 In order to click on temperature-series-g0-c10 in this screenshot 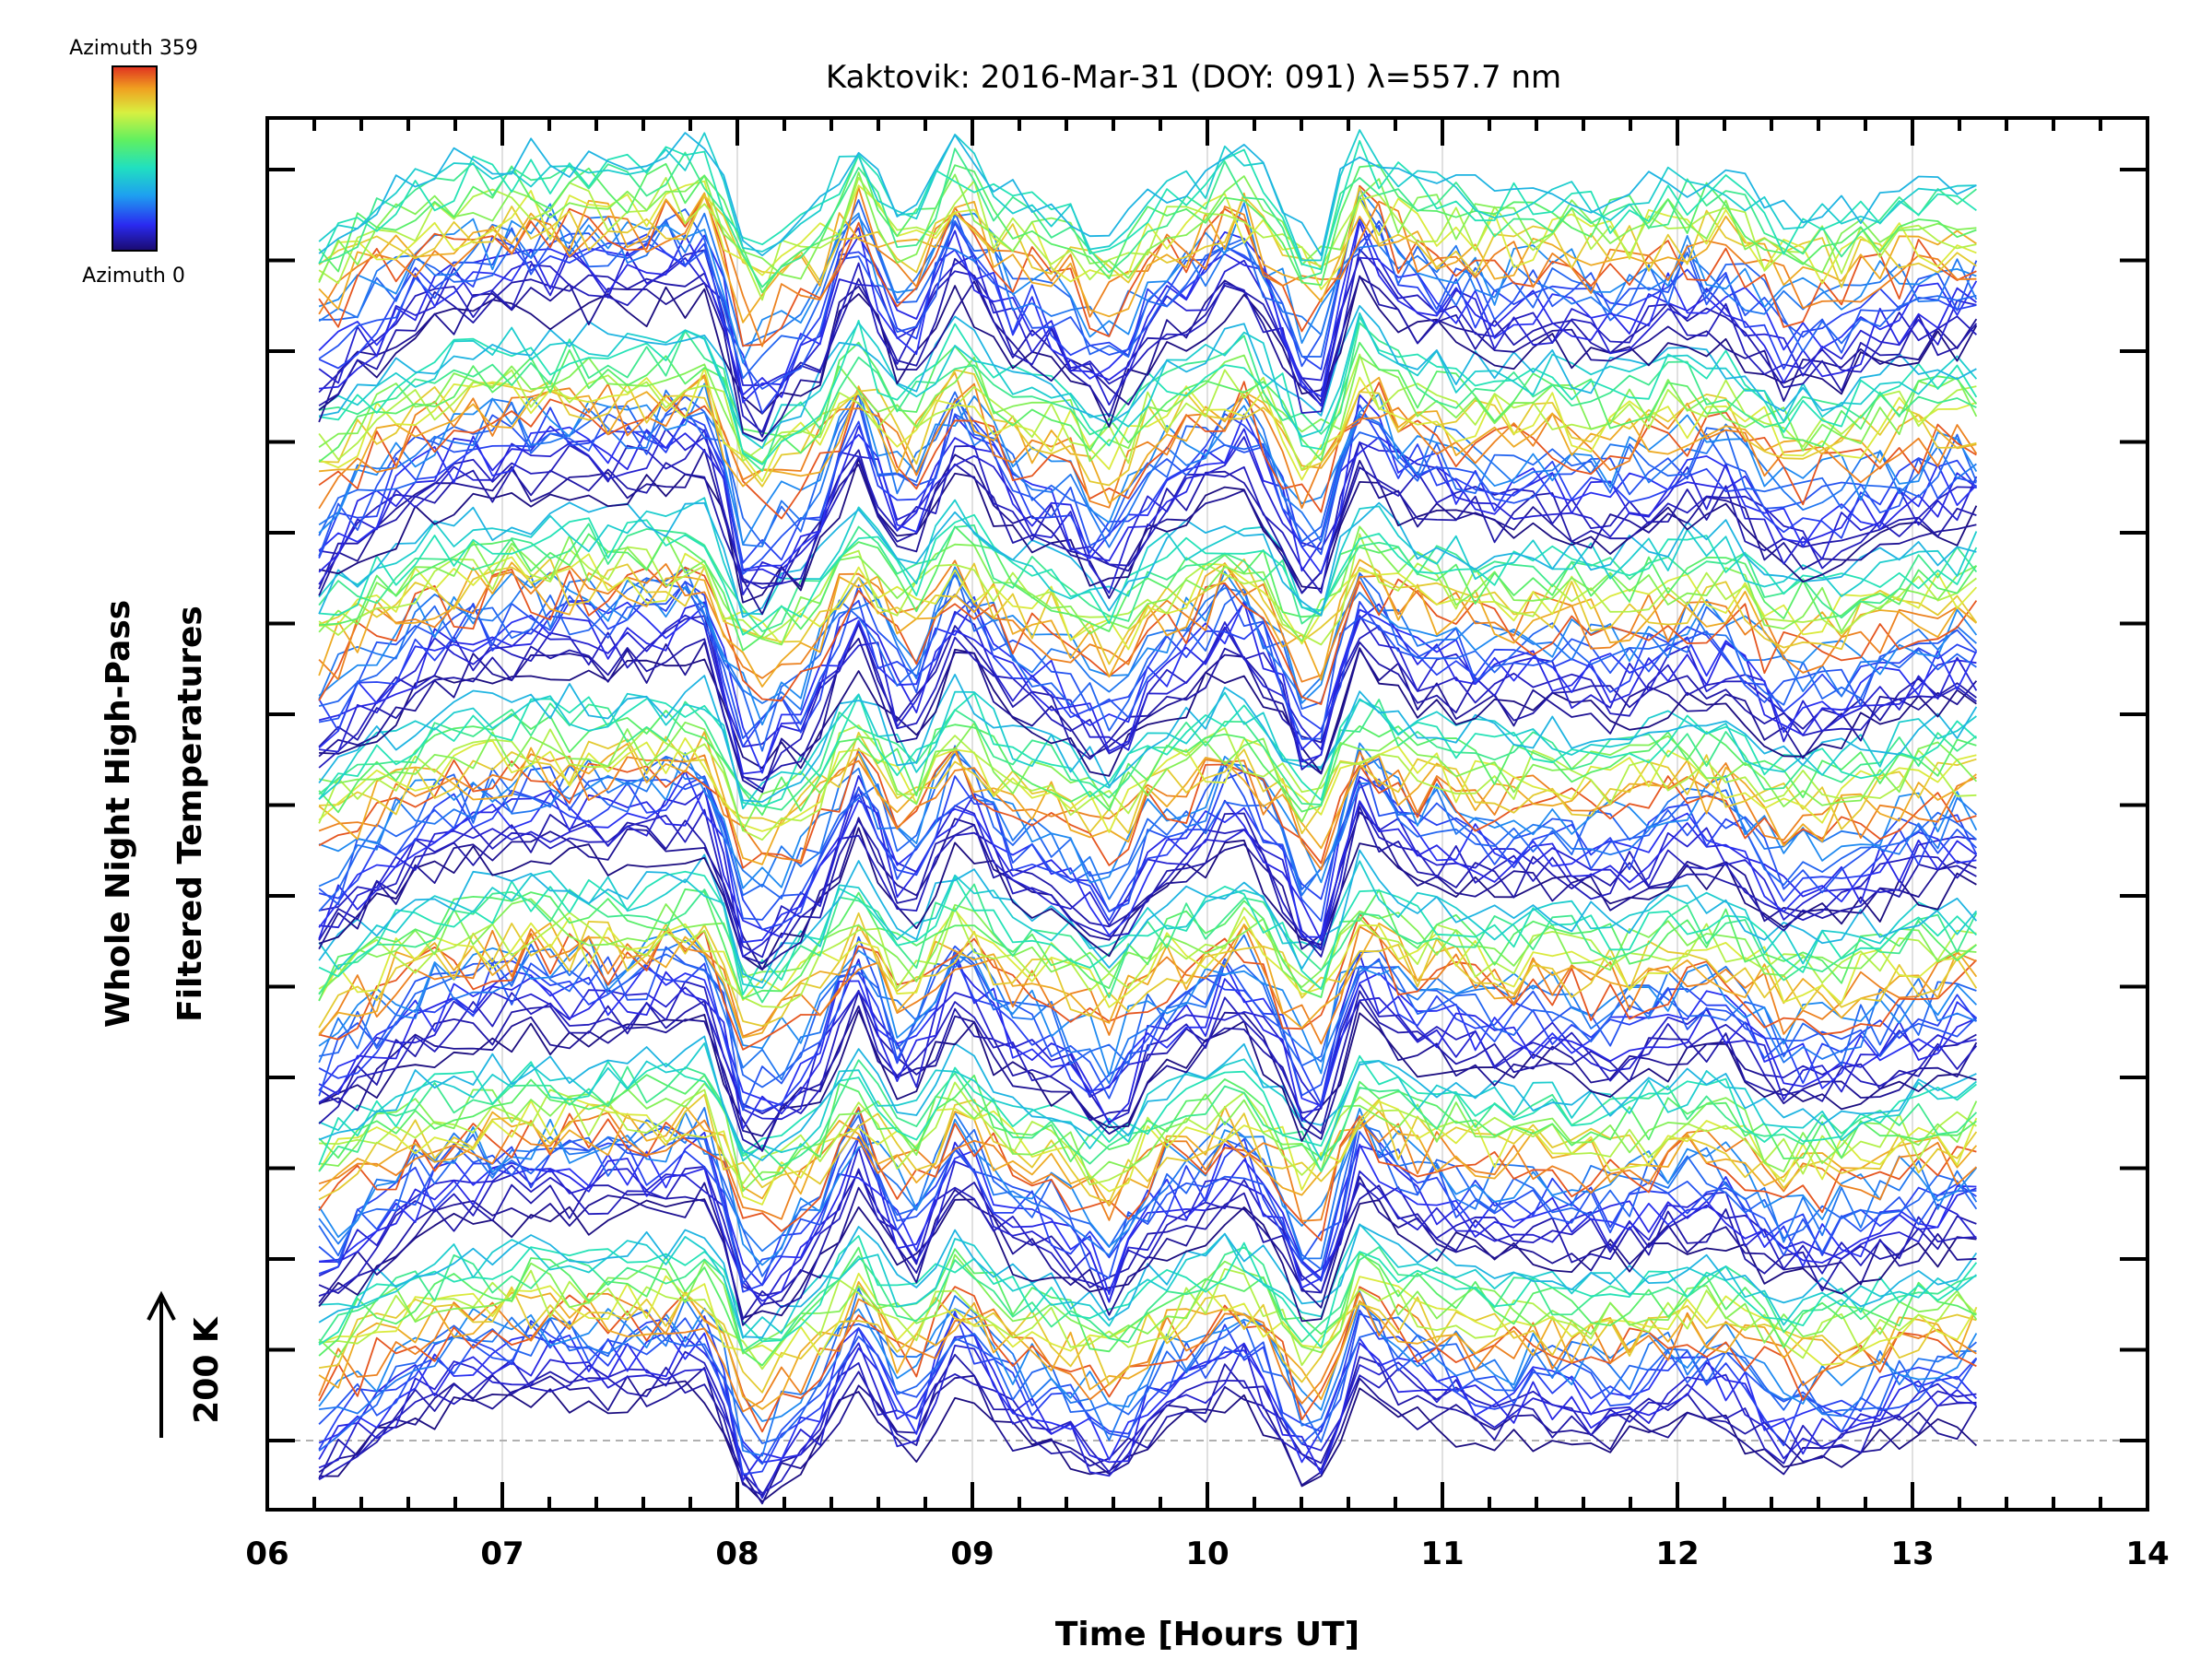, I will do `click(1147, 1372)`.